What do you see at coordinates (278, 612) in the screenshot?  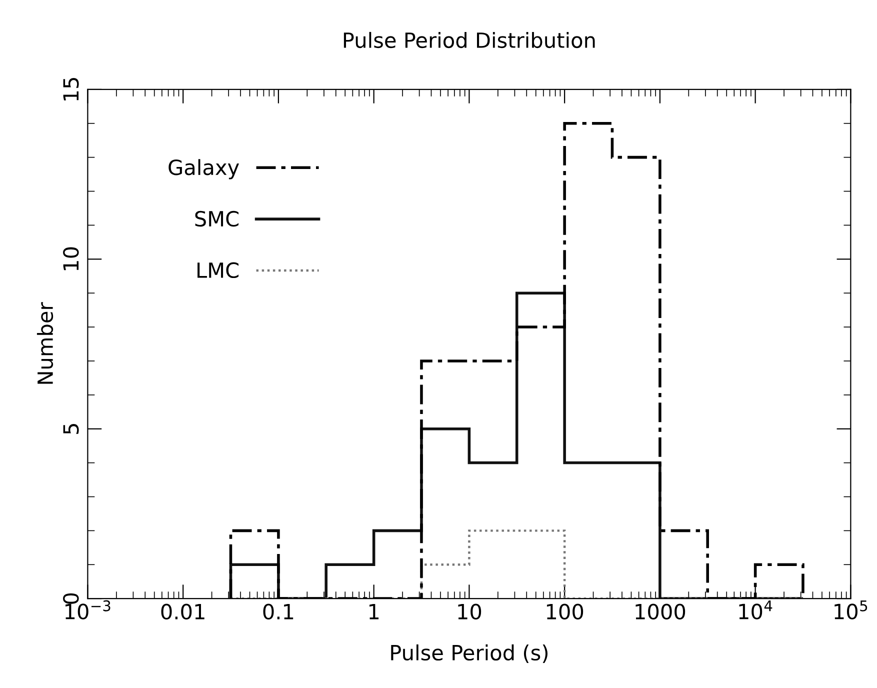 I see `x-tick-label: 0.1` at bounding box center [278, 612].